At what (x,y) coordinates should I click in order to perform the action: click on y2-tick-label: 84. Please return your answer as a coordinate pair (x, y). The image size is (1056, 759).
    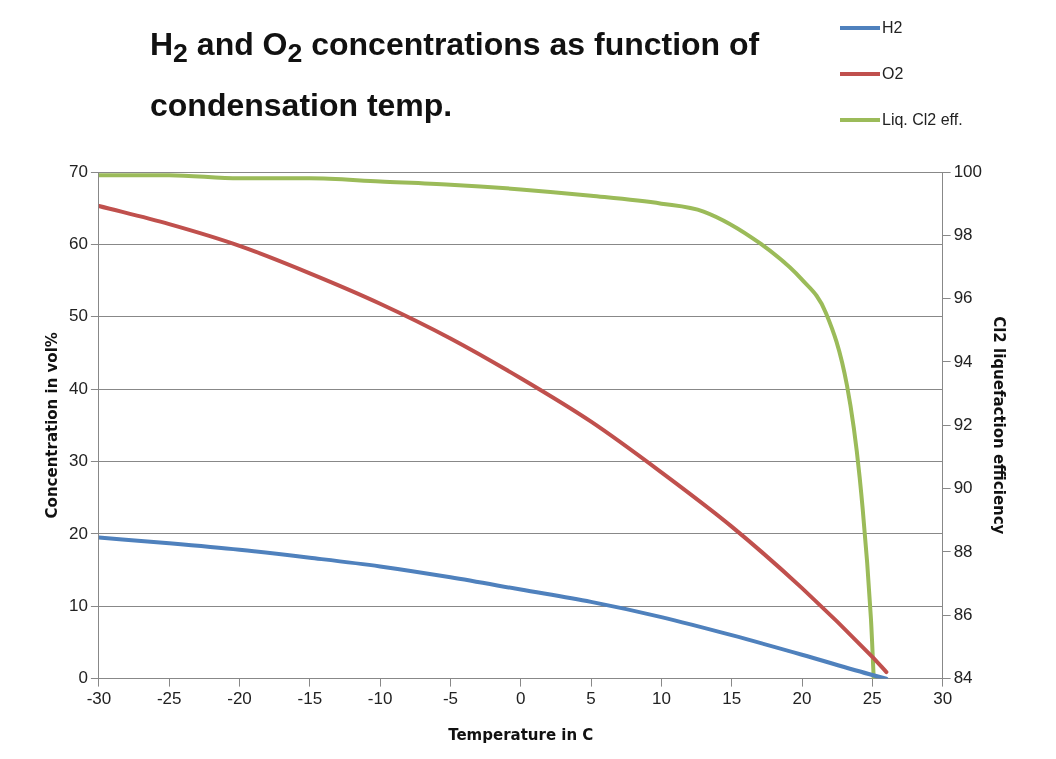
    Looking at the image, I should click on (963, 678).